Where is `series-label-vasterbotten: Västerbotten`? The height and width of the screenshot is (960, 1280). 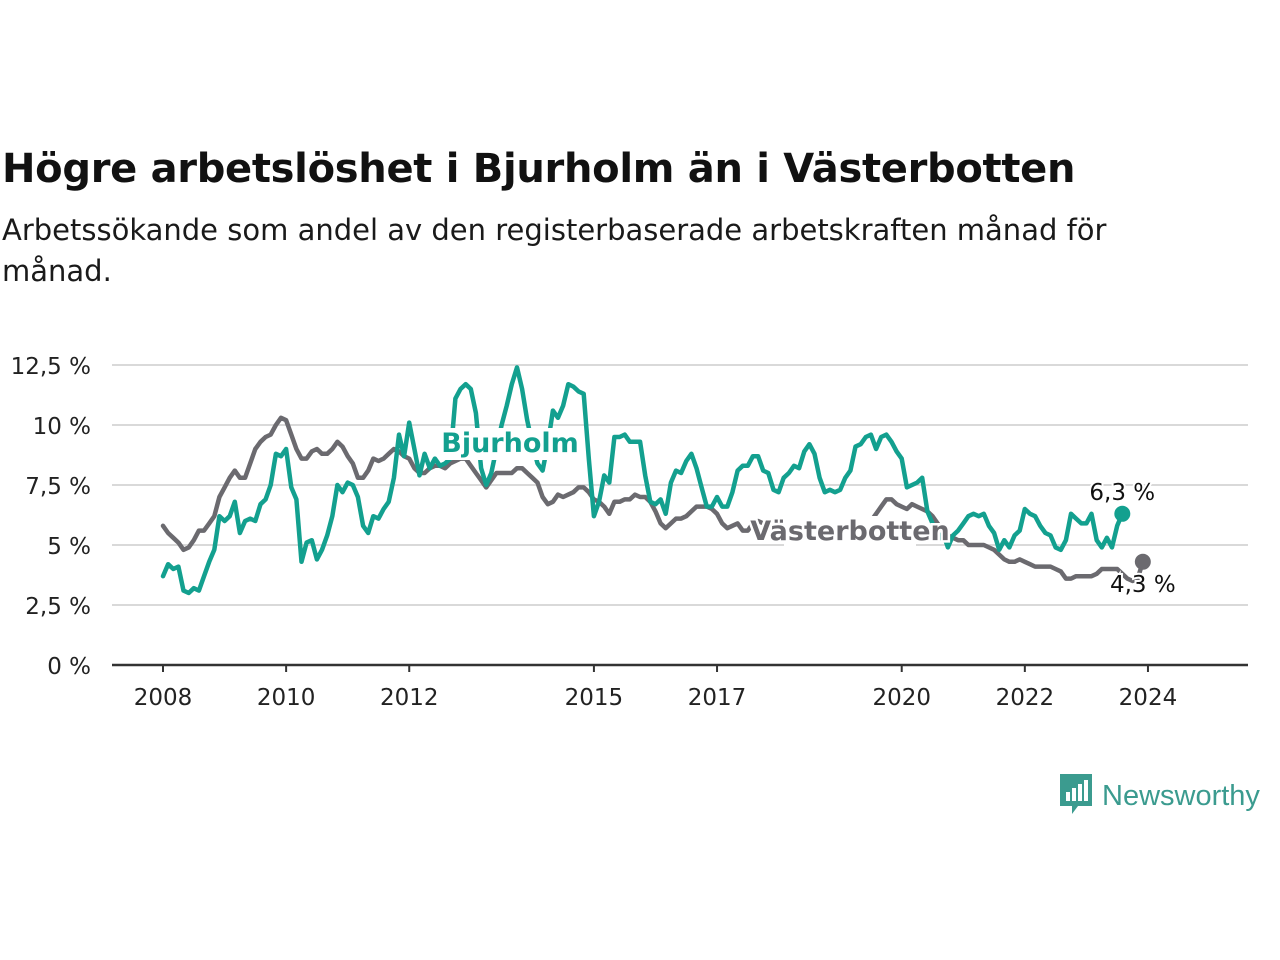
series-label-vasterbotten: Västerbotten is located at coordinates (849, 531).